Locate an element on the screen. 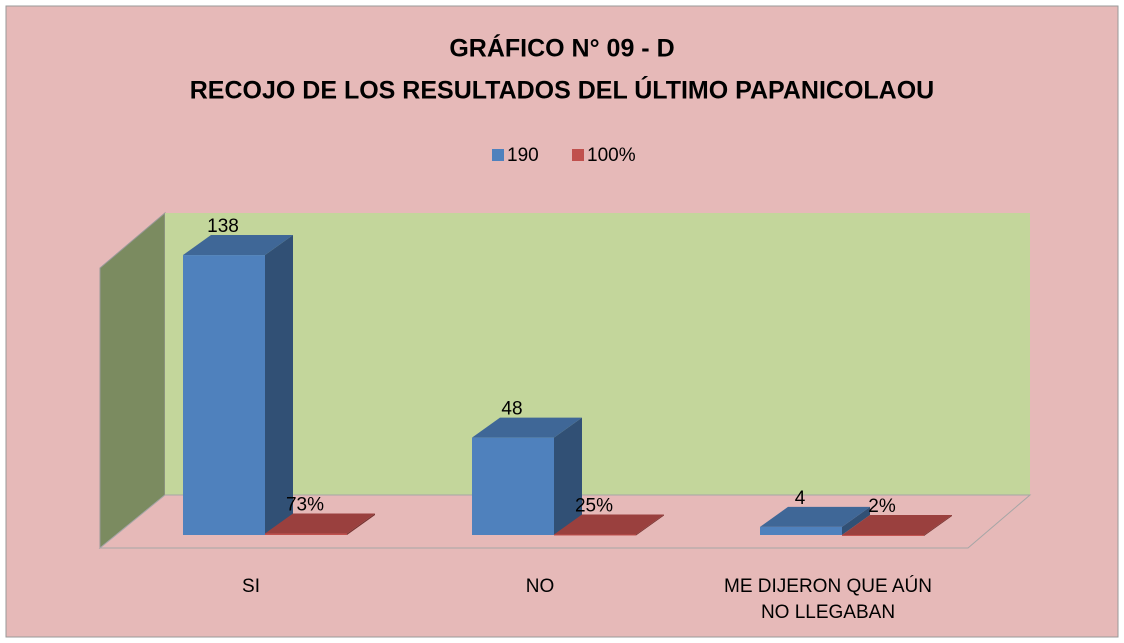 Image resolution: width=1124 pixels, height=643 pixels. legend-label: 190 is located at coordinates (523, 155).